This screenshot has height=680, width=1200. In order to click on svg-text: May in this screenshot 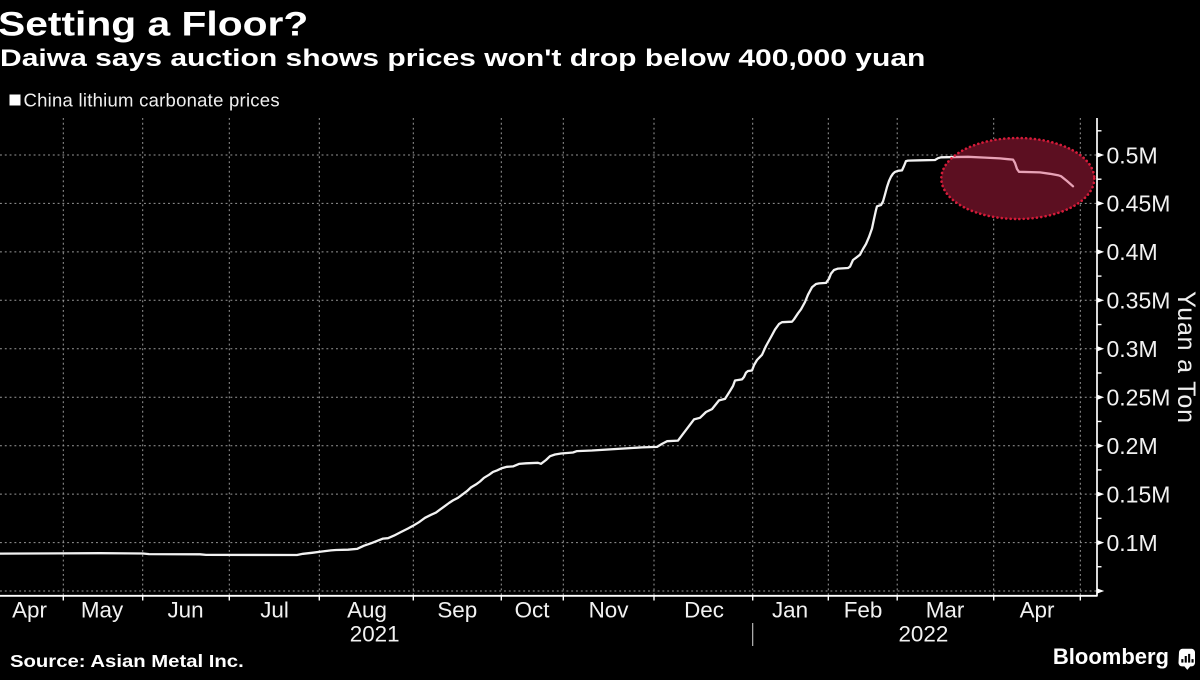, I will do `click(102, 609)`.